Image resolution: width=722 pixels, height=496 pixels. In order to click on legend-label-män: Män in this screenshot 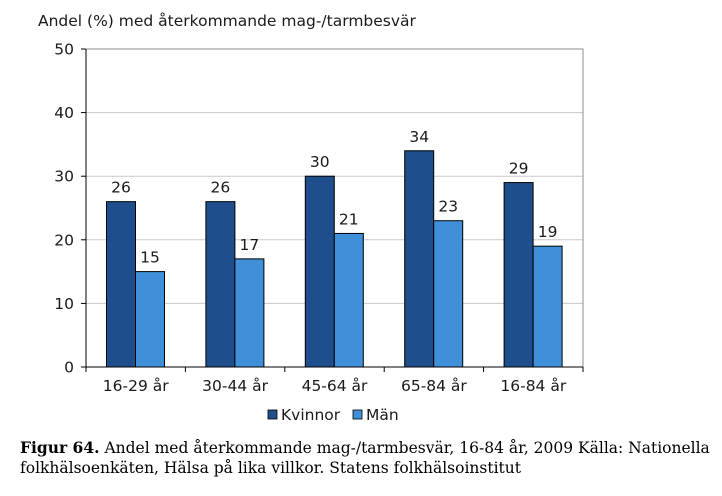, I will do `click(382, 415)`.